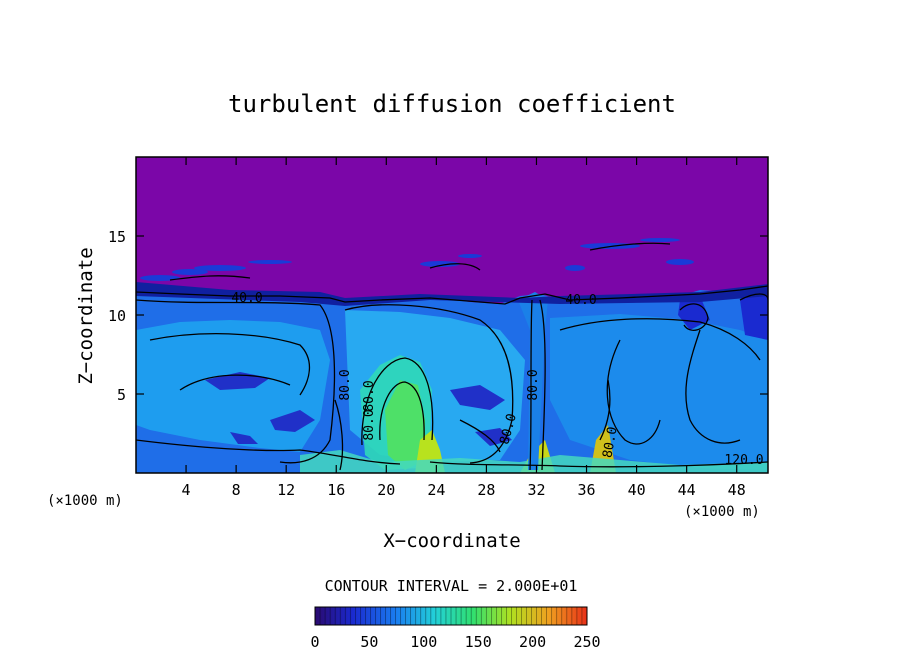  Describe the element at coordinates (637, 490) in the screenshot. I see `x-tick-label: 40` at that location.